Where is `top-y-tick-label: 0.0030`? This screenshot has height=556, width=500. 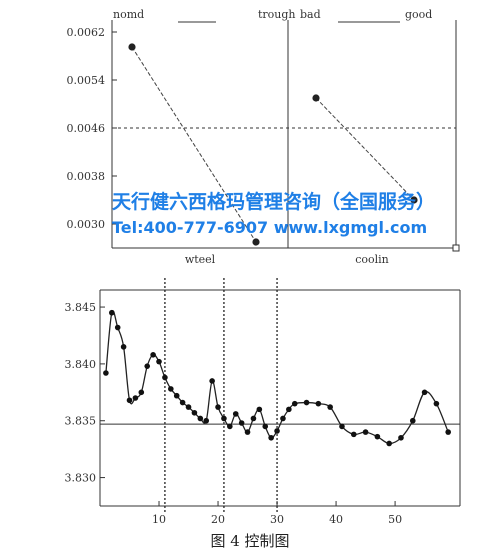 top-y-tick-label: 0.0030 is located at coordinates (86, 224).